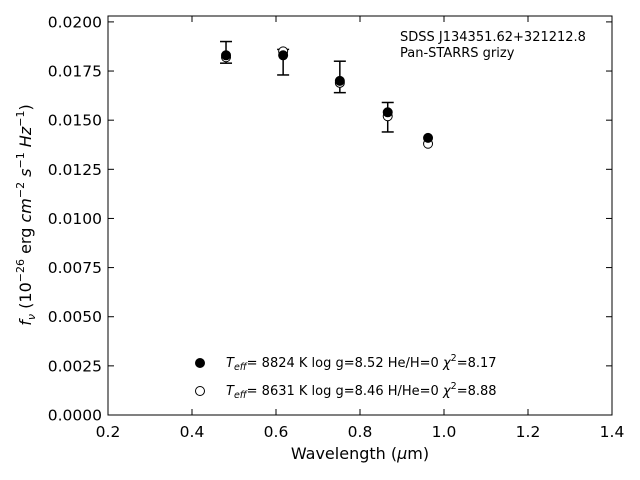 This screenshot has height=480, width=640. Describe the element at coordinates (361, 363) in the screenshot. I see `legend-label-model-1: Teff= 8824 K log g=8.52 He/H=0 χ2=8.17` at that location.